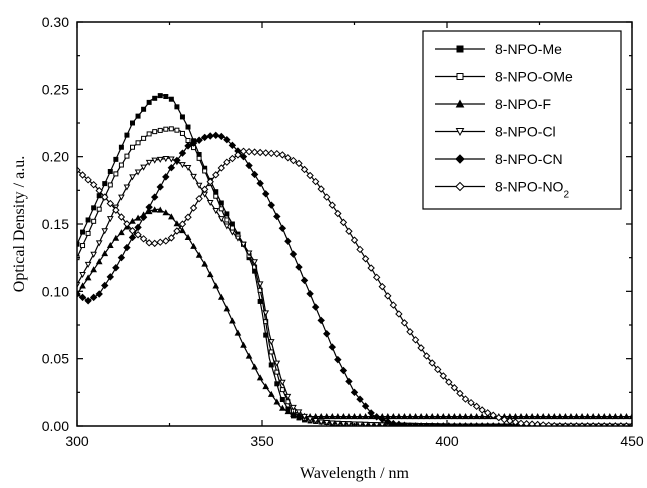 The width and height of the screenshot is (647, 488). Describe the element at coordinates (55, 157) in the screenshot. I see `y-tick-label: 0.20` at that location.